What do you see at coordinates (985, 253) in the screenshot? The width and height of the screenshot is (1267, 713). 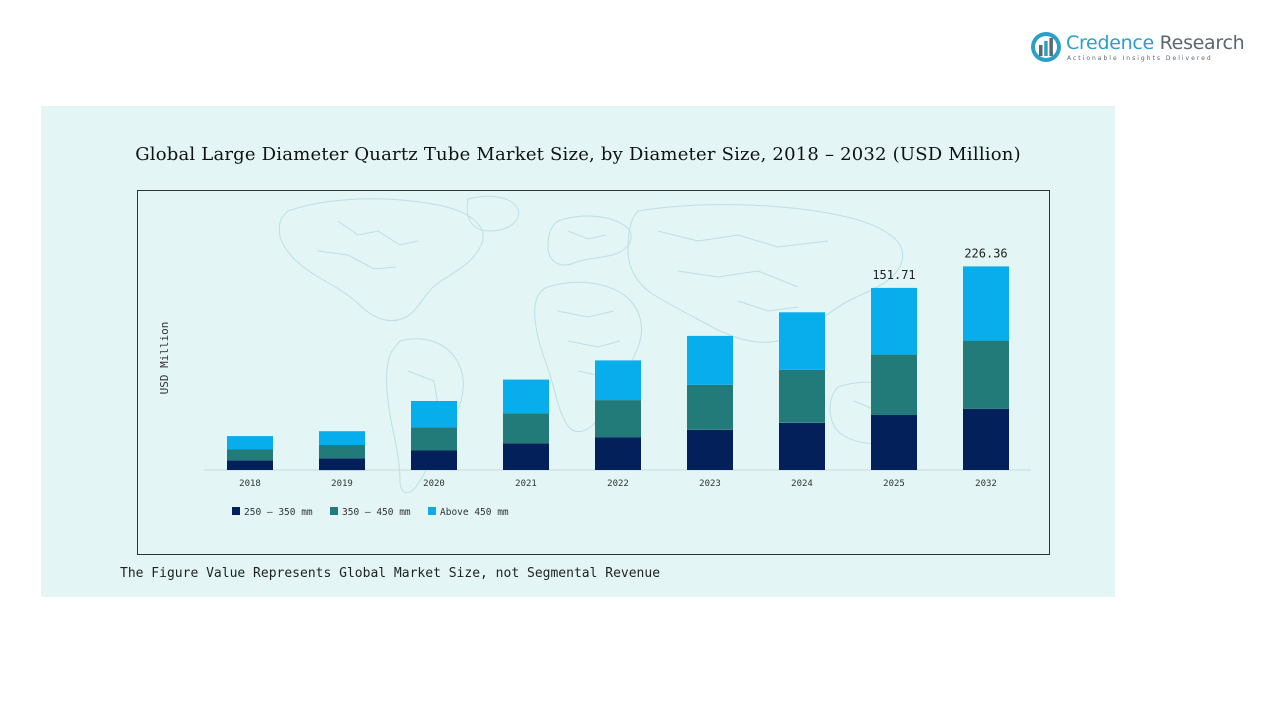 I see `total-label-2032: 226.36` at bounding box center [985, 253].